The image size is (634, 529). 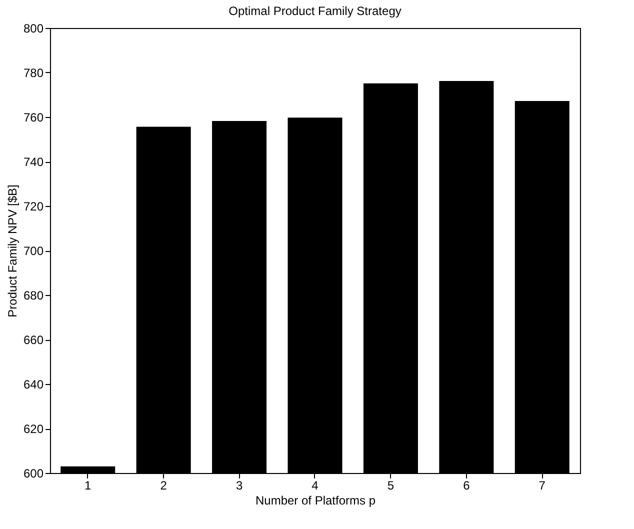 What do you see at coordinates (33, 207) in the screenshot?
I see `y-tick-label: 720` at bounding box center [33, 207].